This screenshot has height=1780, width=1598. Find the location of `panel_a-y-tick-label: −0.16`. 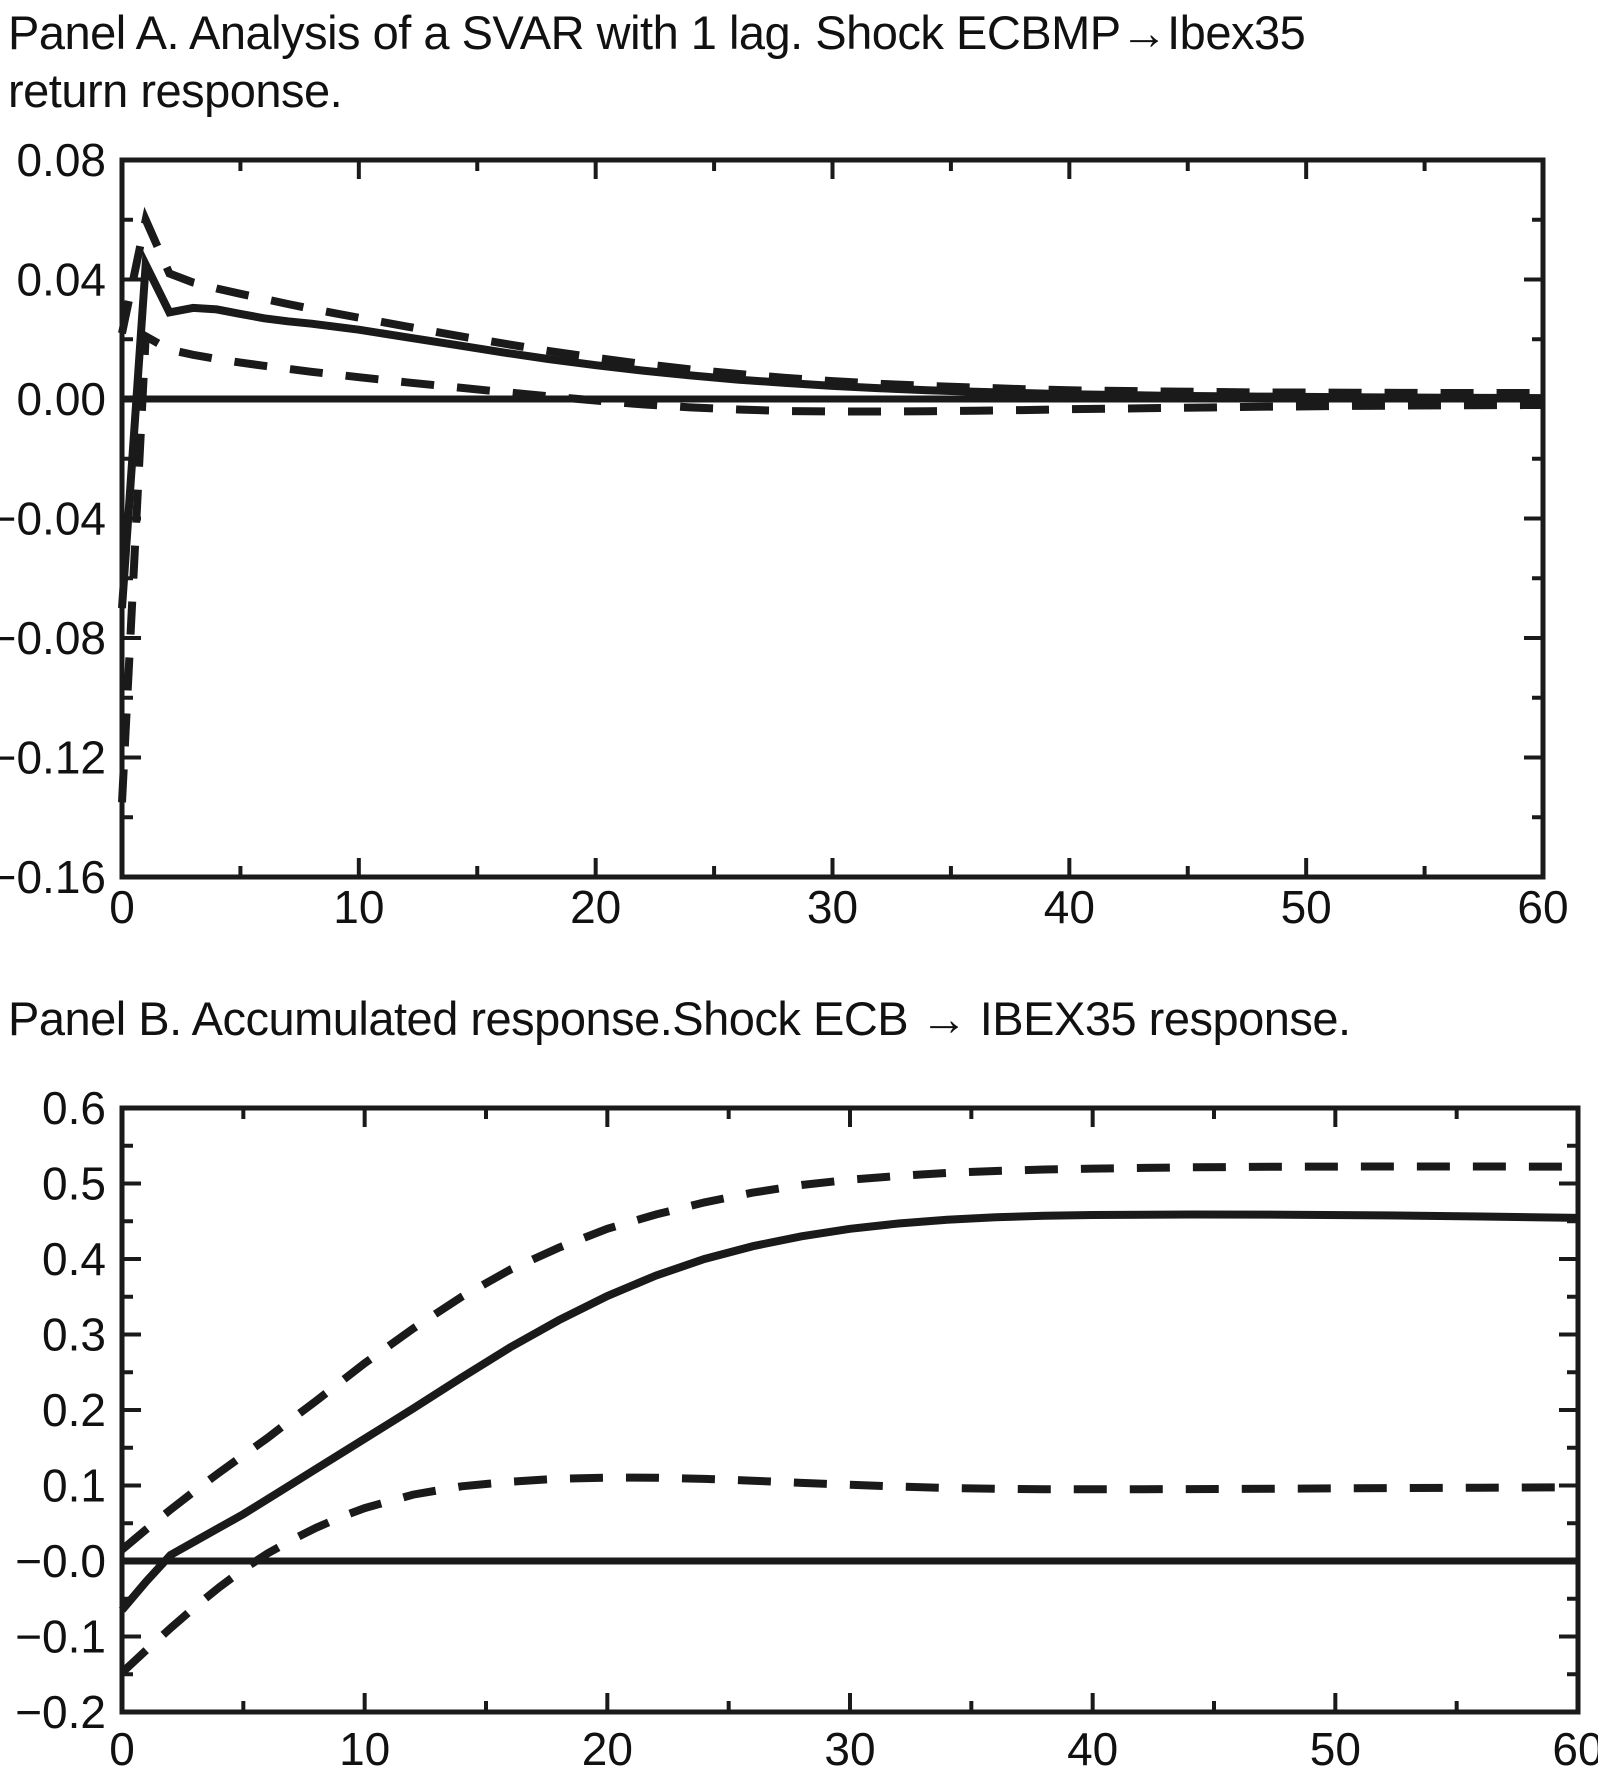

panel_a-y-tick-label: −0.16 is located at coordinates (53, 877).